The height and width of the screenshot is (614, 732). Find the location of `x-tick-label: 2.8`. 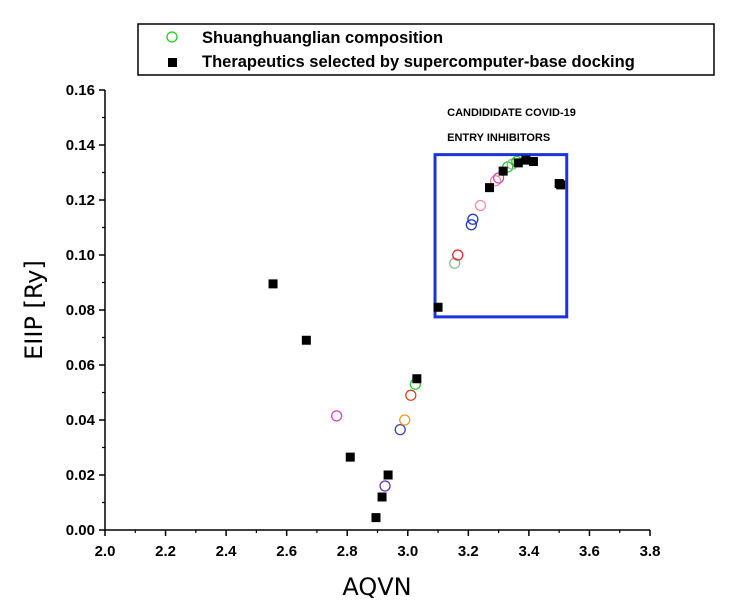

x-tick-label: 2.8 is located at coordinates (347, 551).